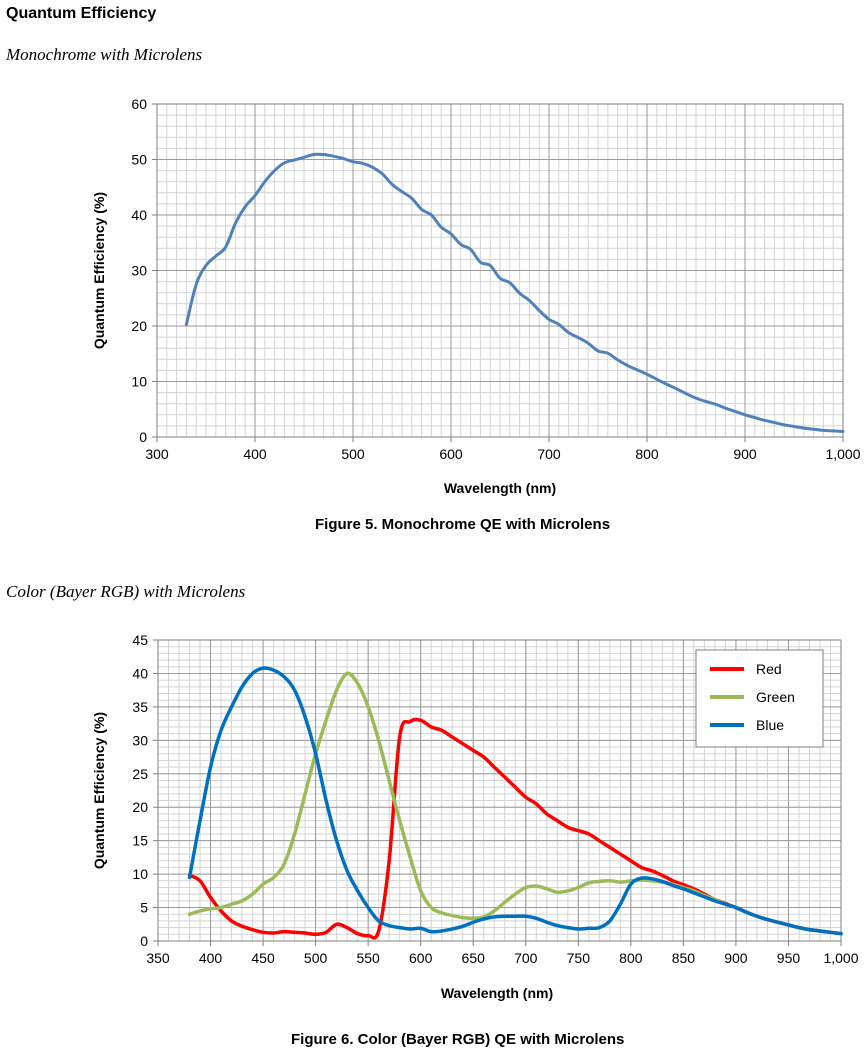  I want to click on color-x-tick-label: 350, so click(158, 958).